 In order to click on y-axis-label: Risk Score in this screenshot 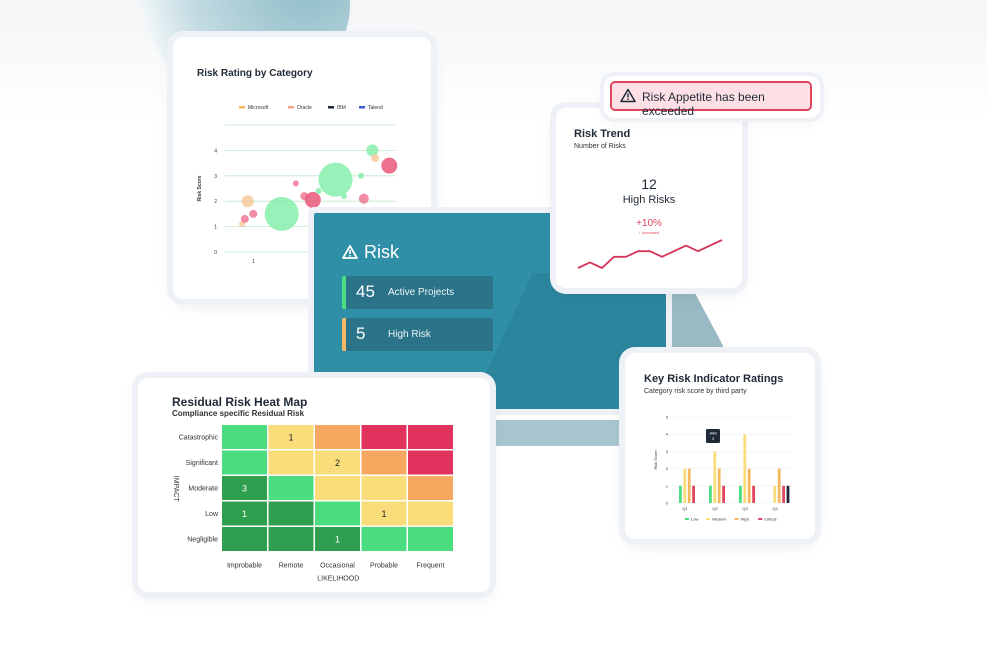, I will do `click(655, 460)`.